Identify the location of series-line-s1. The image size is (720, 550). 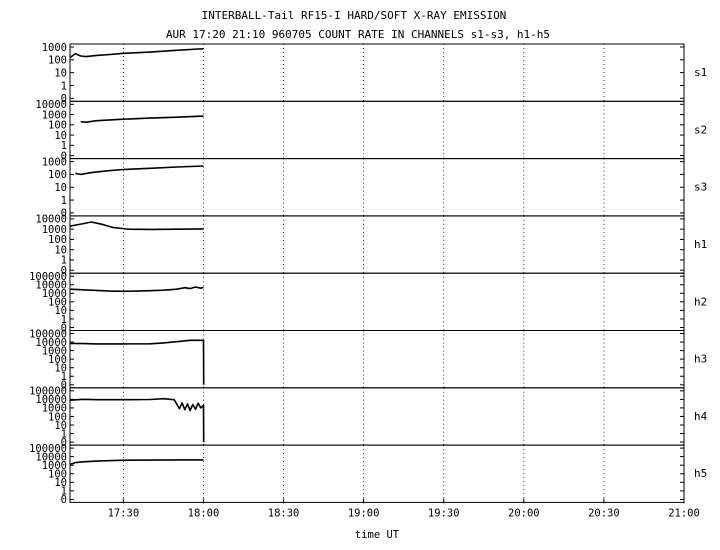
(136, 53).